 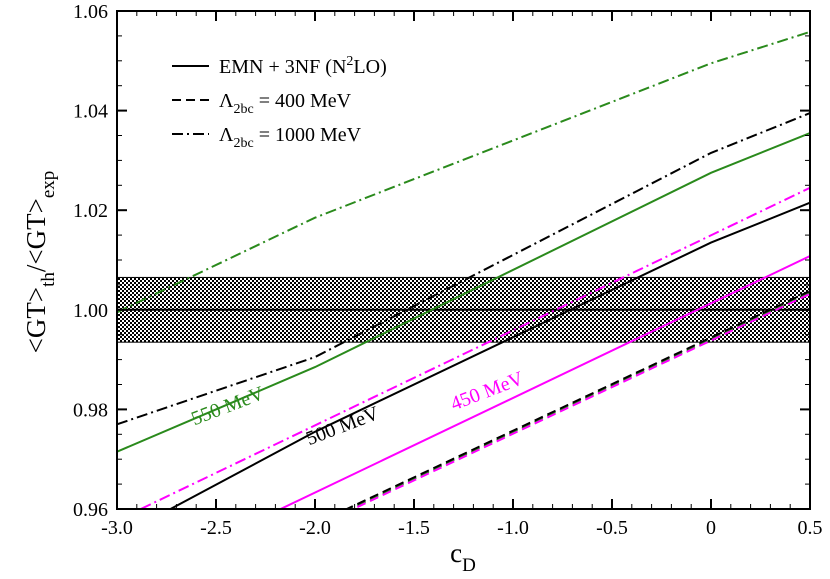 What do you see at coordinates (90, 12) in the screenshot?
I see `y-tick-label: 1.06` at bounding box center [90, 12].